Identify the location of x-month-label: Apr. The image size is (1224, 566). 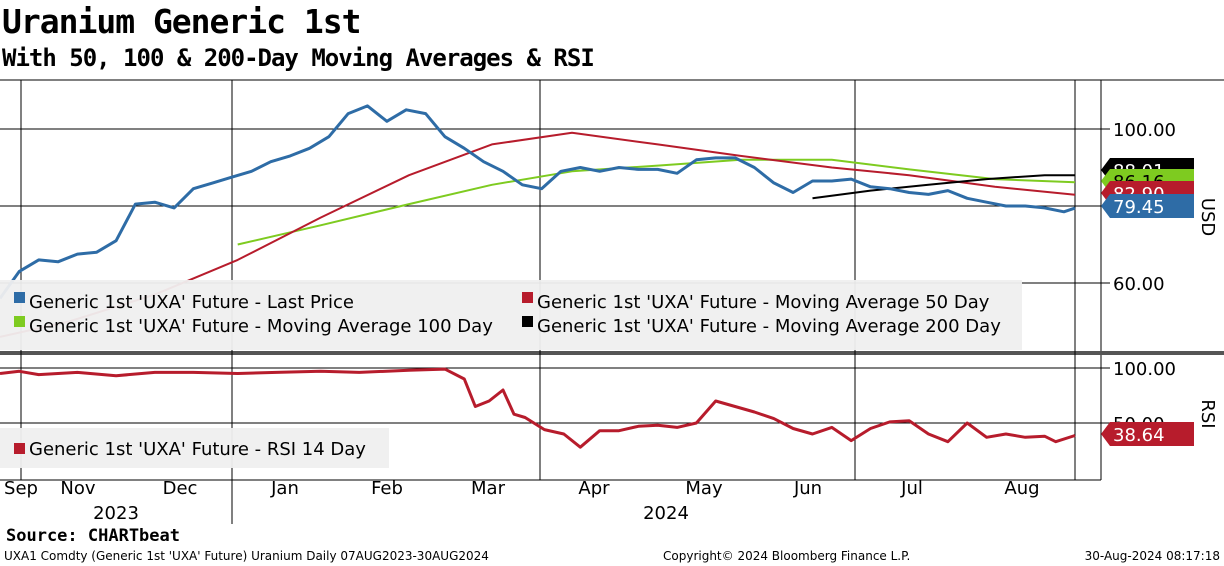
(594, 488).